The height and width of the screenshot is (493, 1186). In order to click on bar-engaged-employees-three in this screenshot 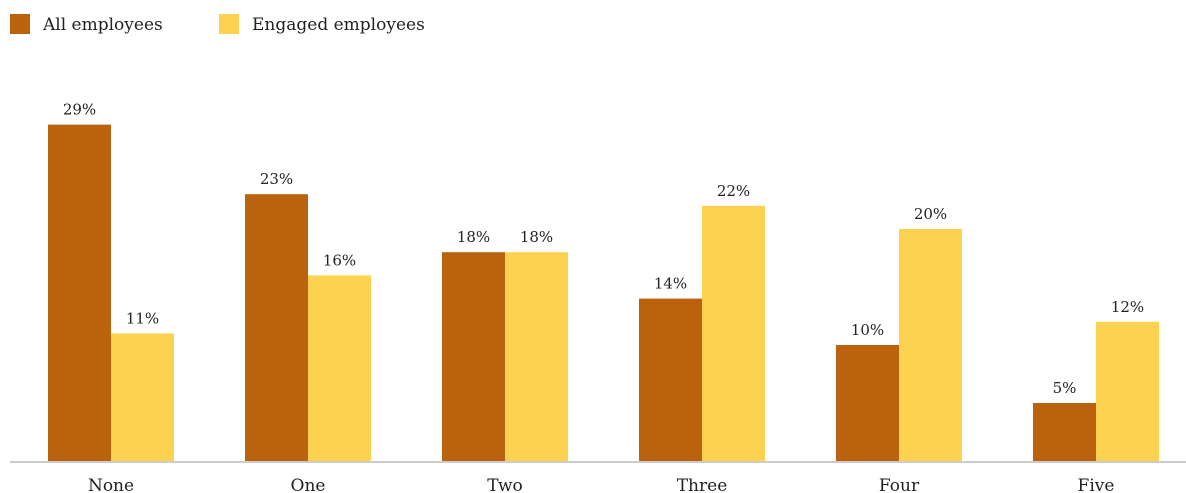, I will do `click(733, 333)`.